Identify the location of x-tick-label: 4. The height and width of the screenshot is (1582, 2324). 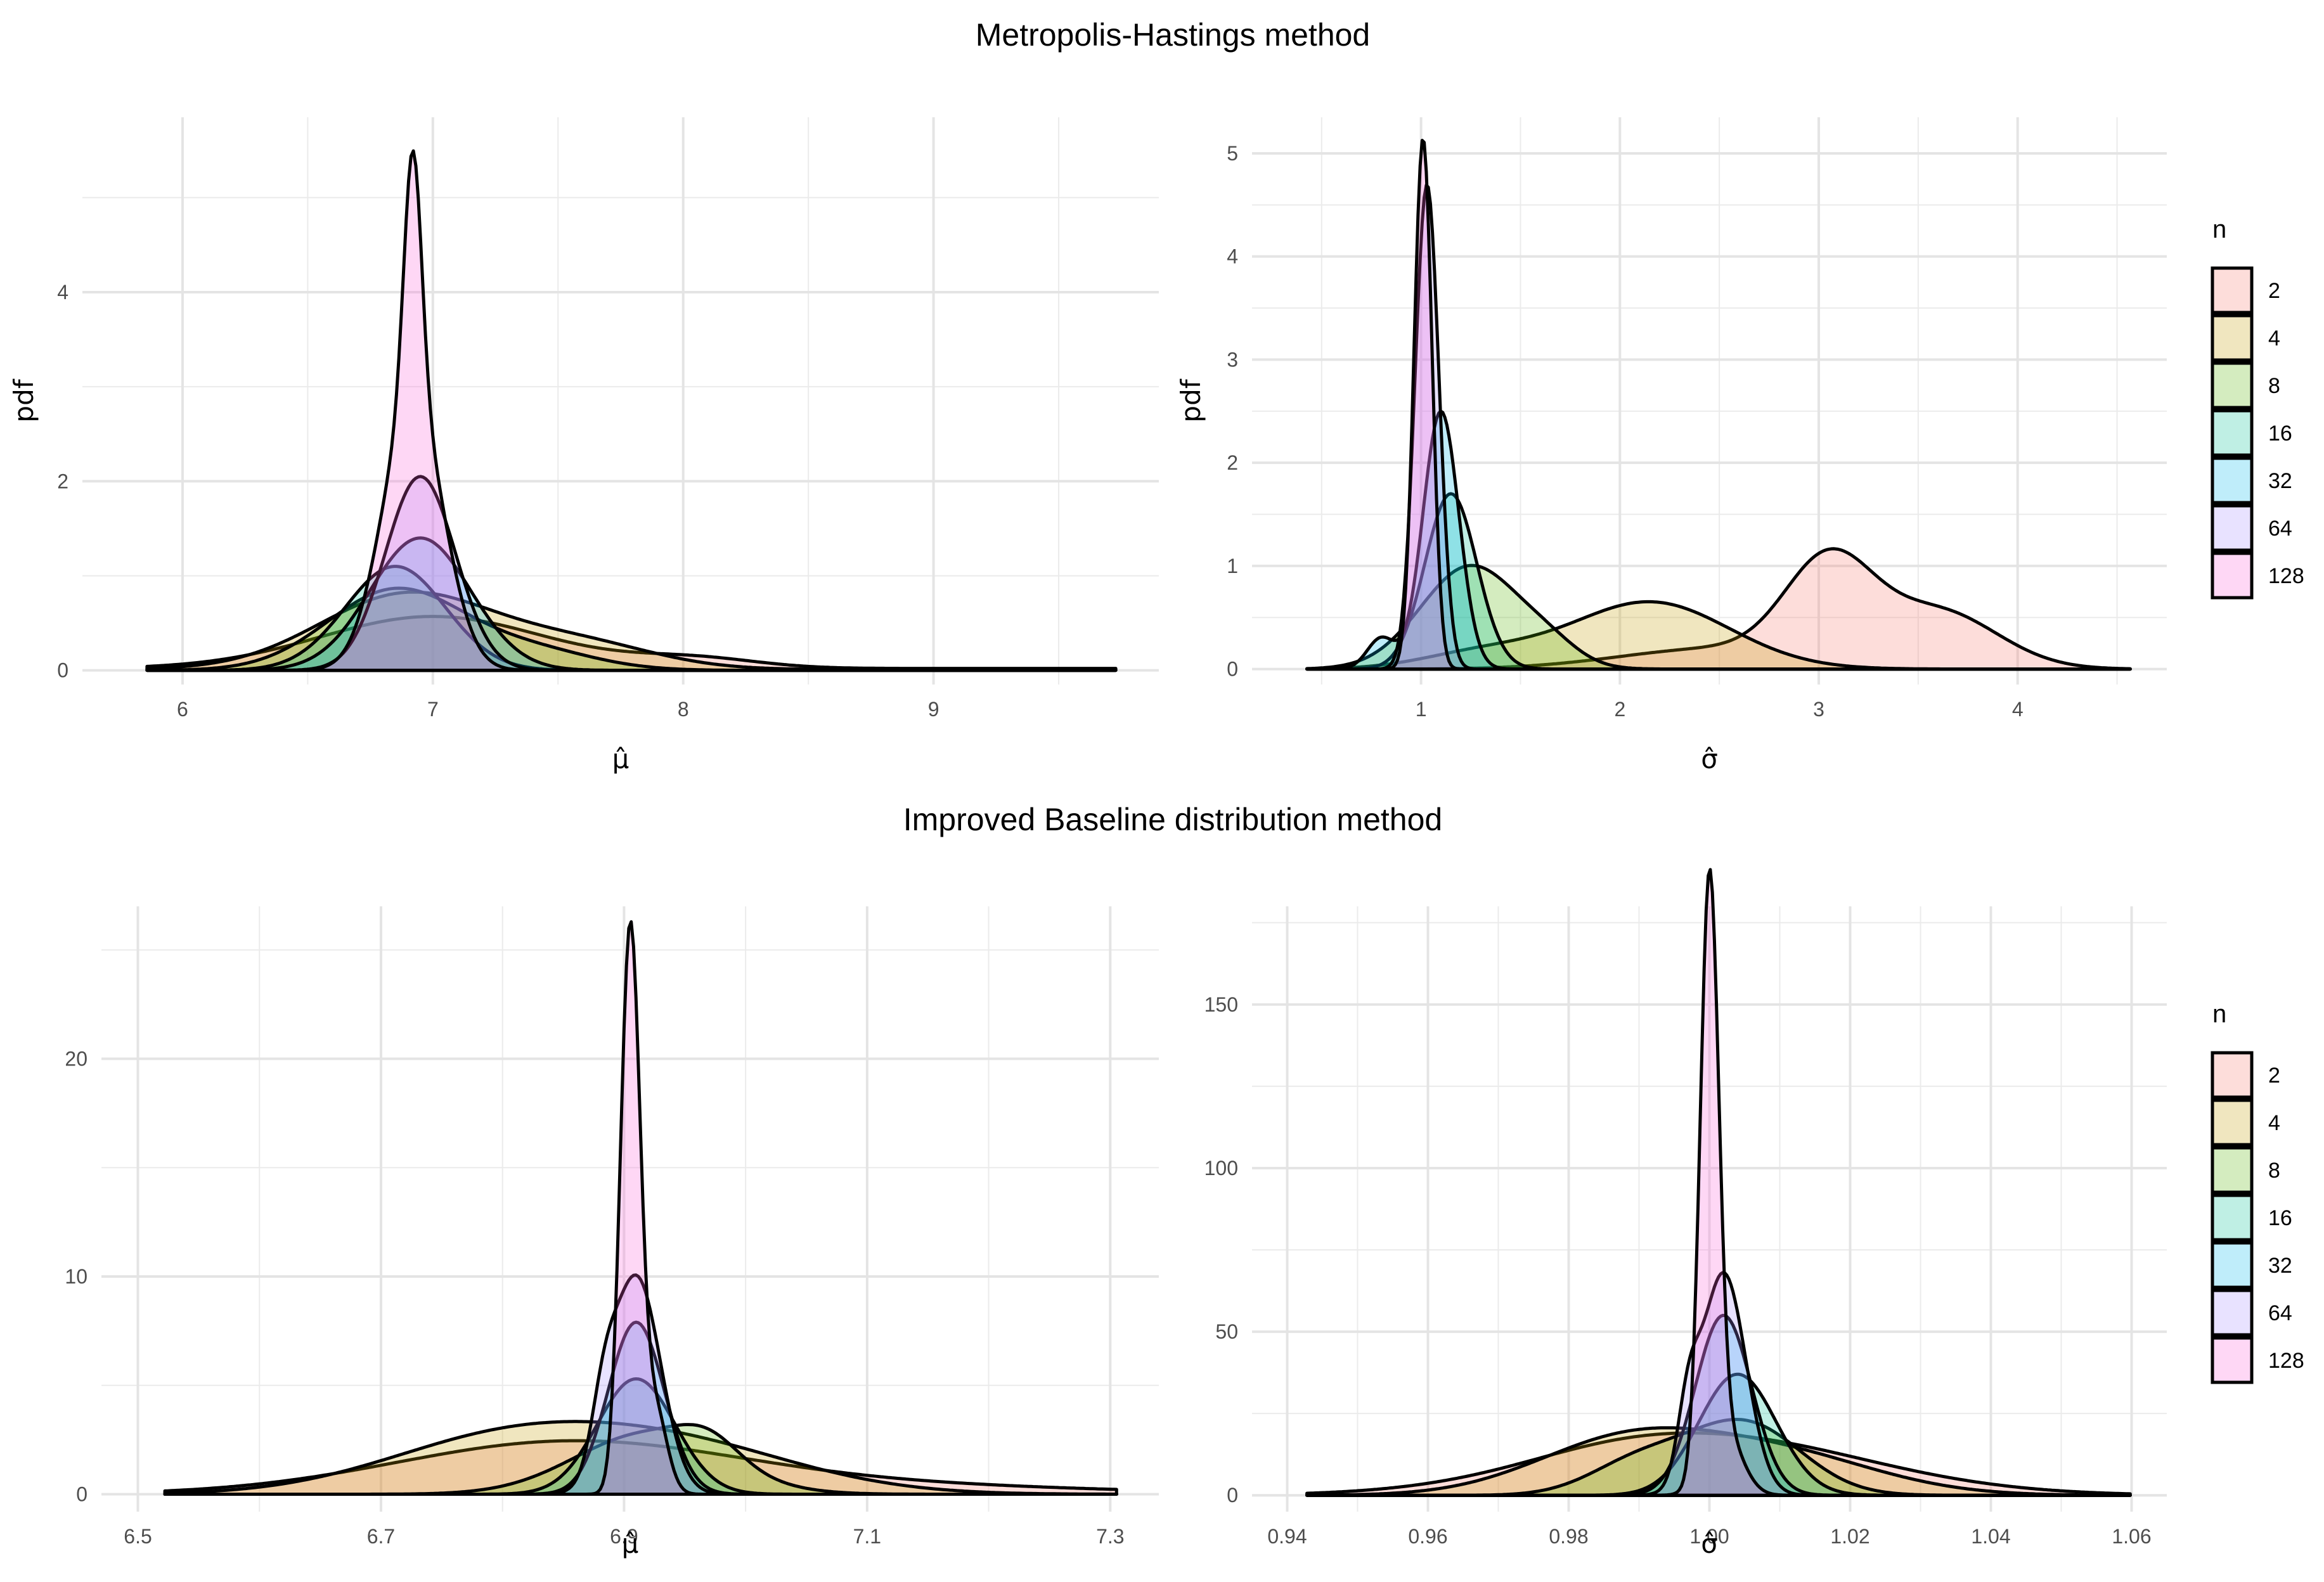
(2018, 709).